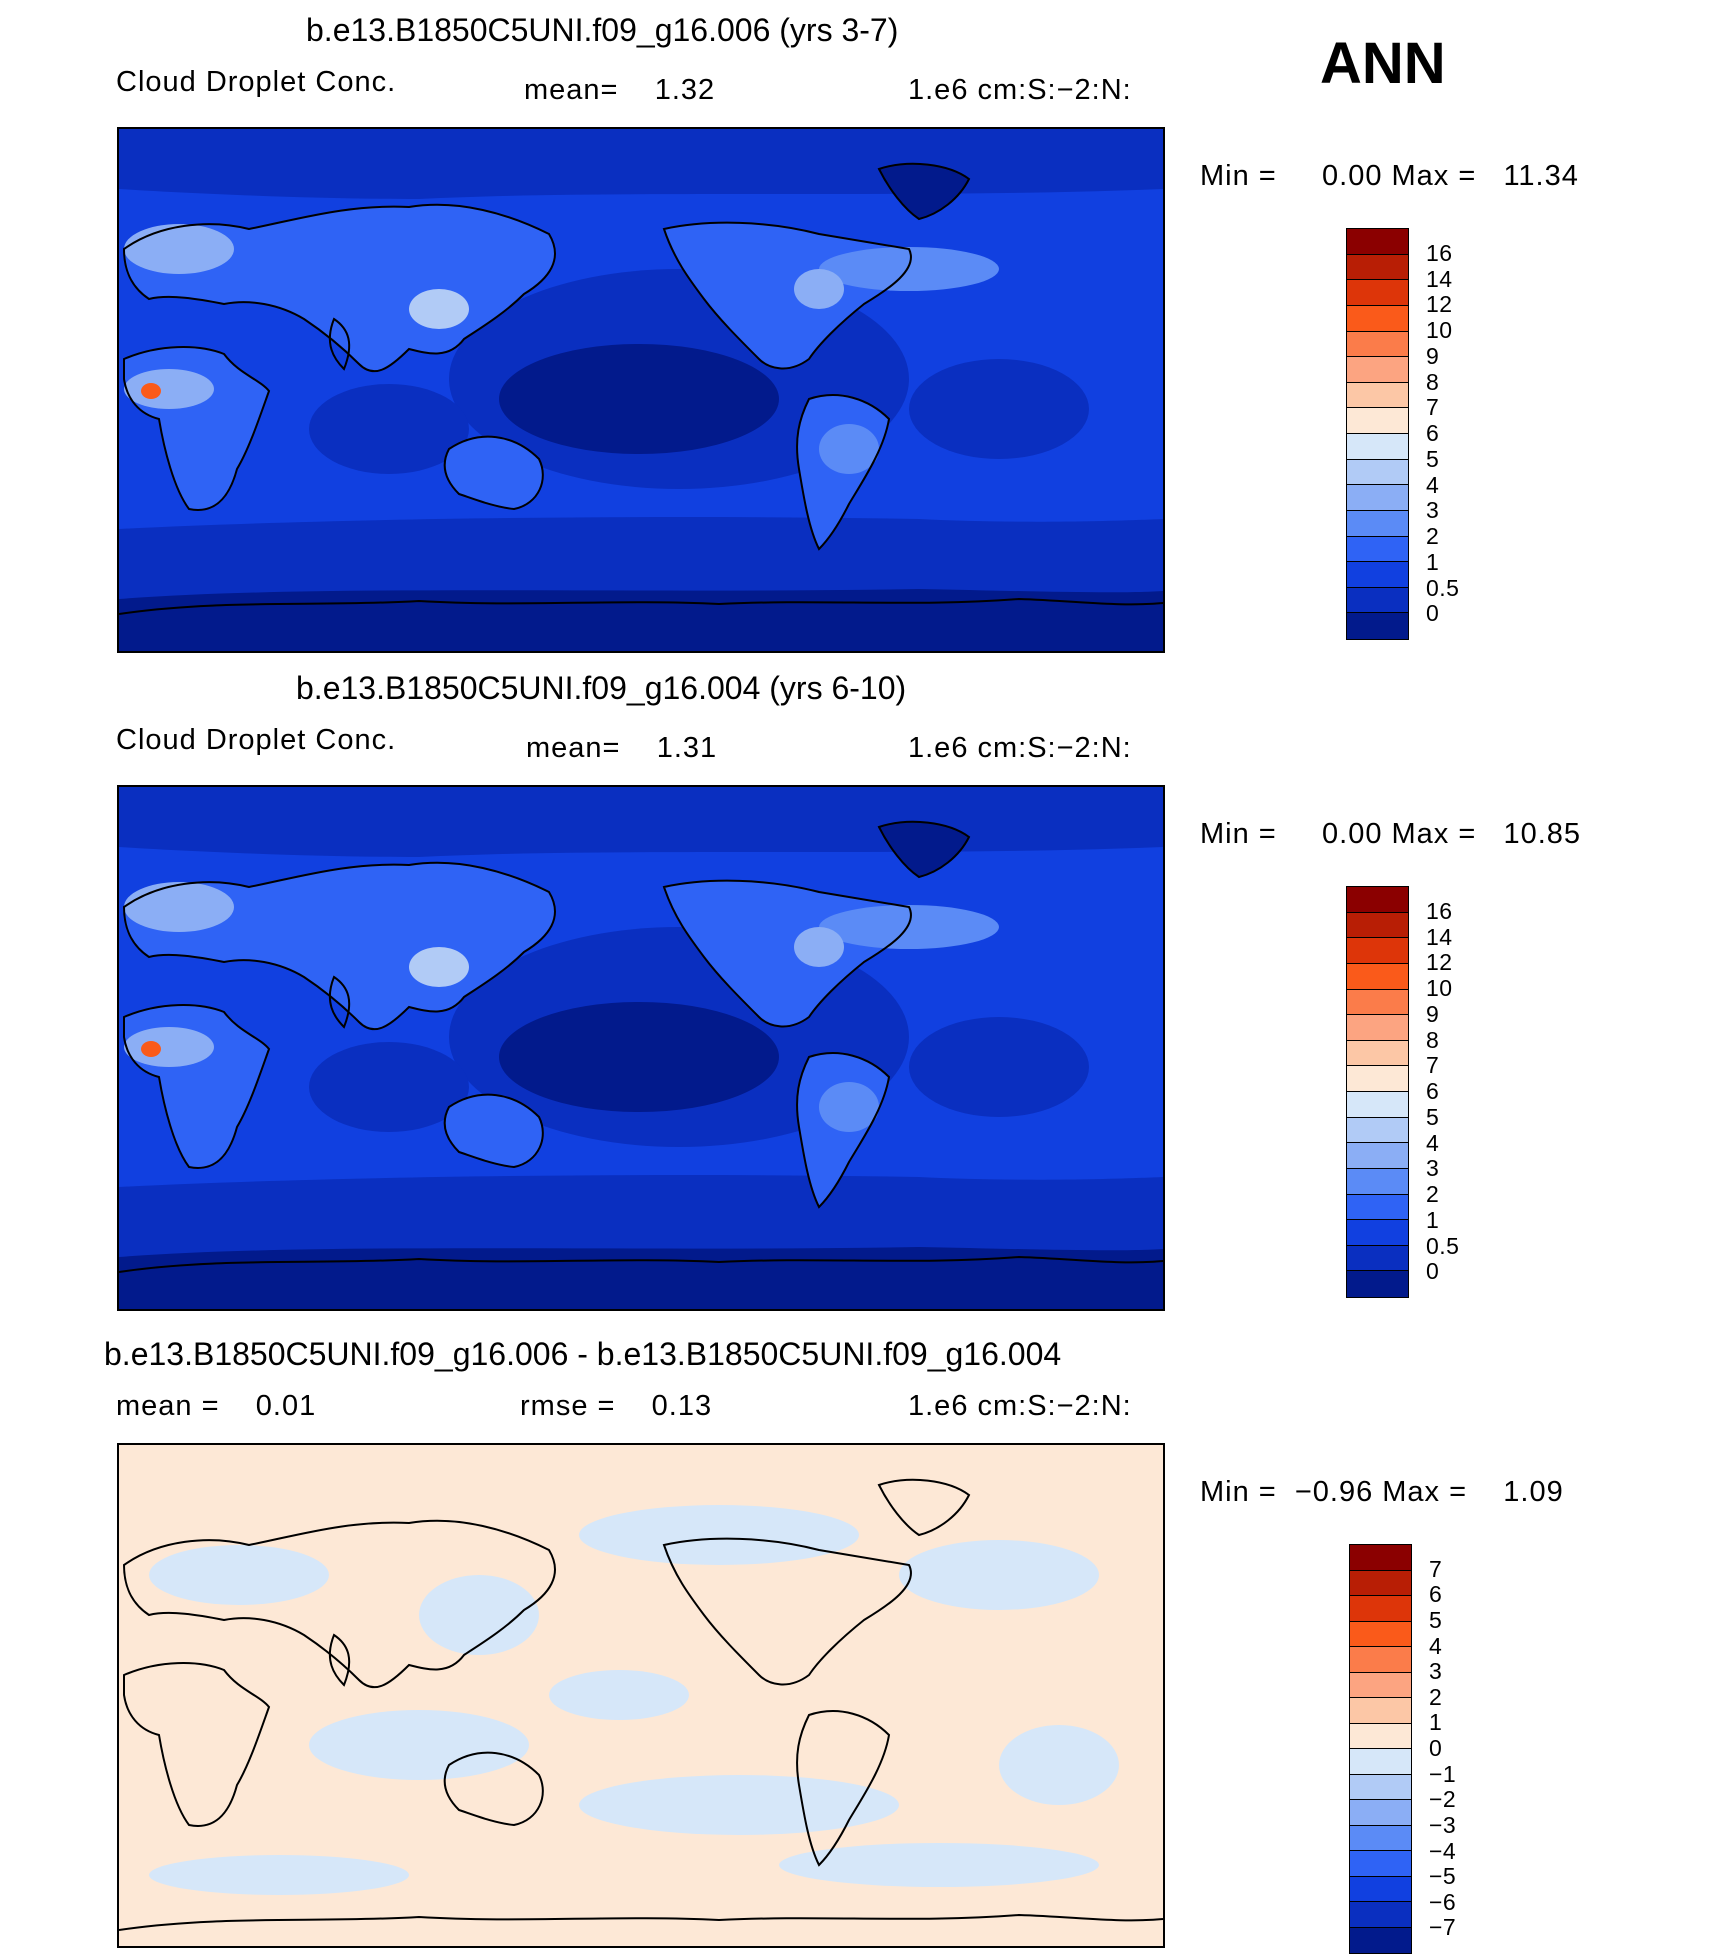 The image size is (1710, 1958). What do you see at coordinates (1433, 1091) in the screenshot?
I see `colorbar-tick-label: 6` at bounding box center [1433, 1091].